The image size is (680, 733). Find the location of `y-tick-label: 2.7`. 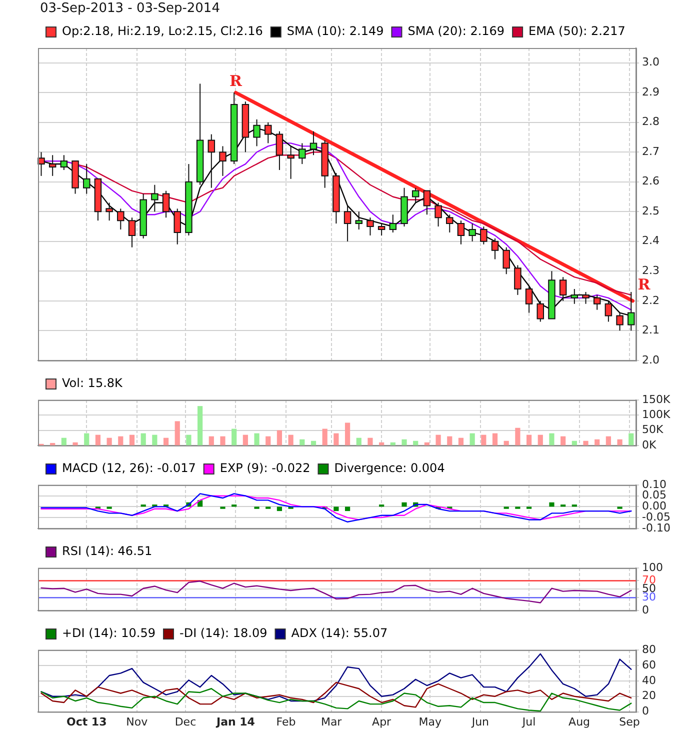

y-tick-label: 2.7 is located at coordinates (651, 151).